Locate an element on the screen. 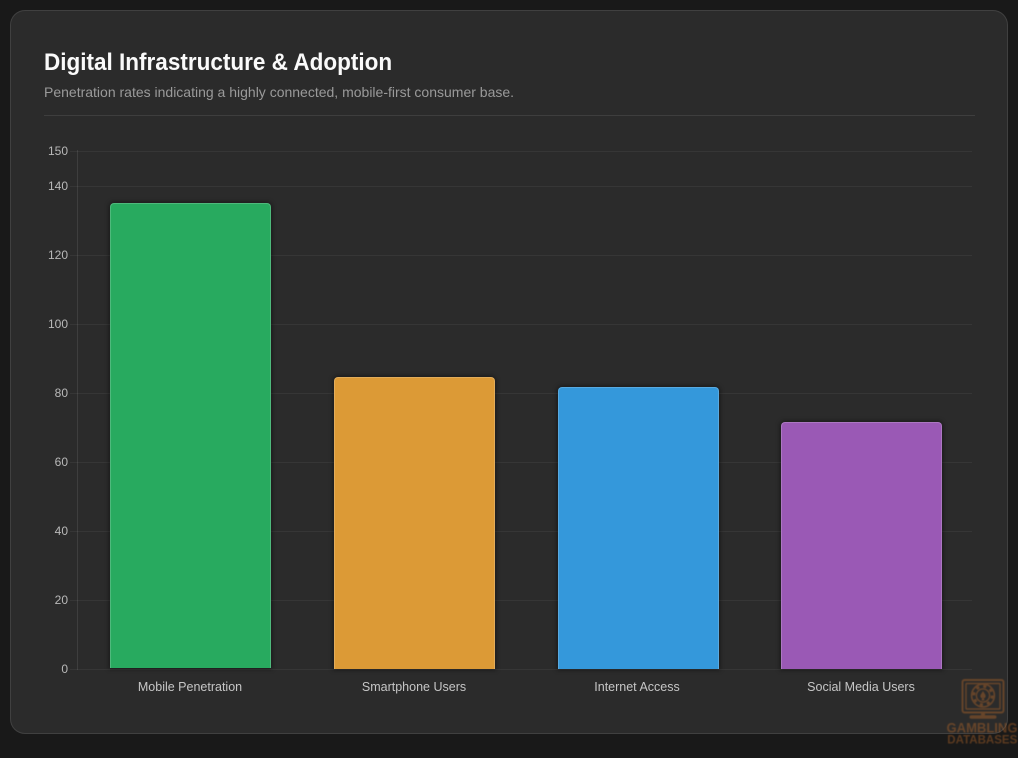 The width and height of the screenshot is (1018, 758). svg-text: DATABASES is located at coordinates (982, 740).